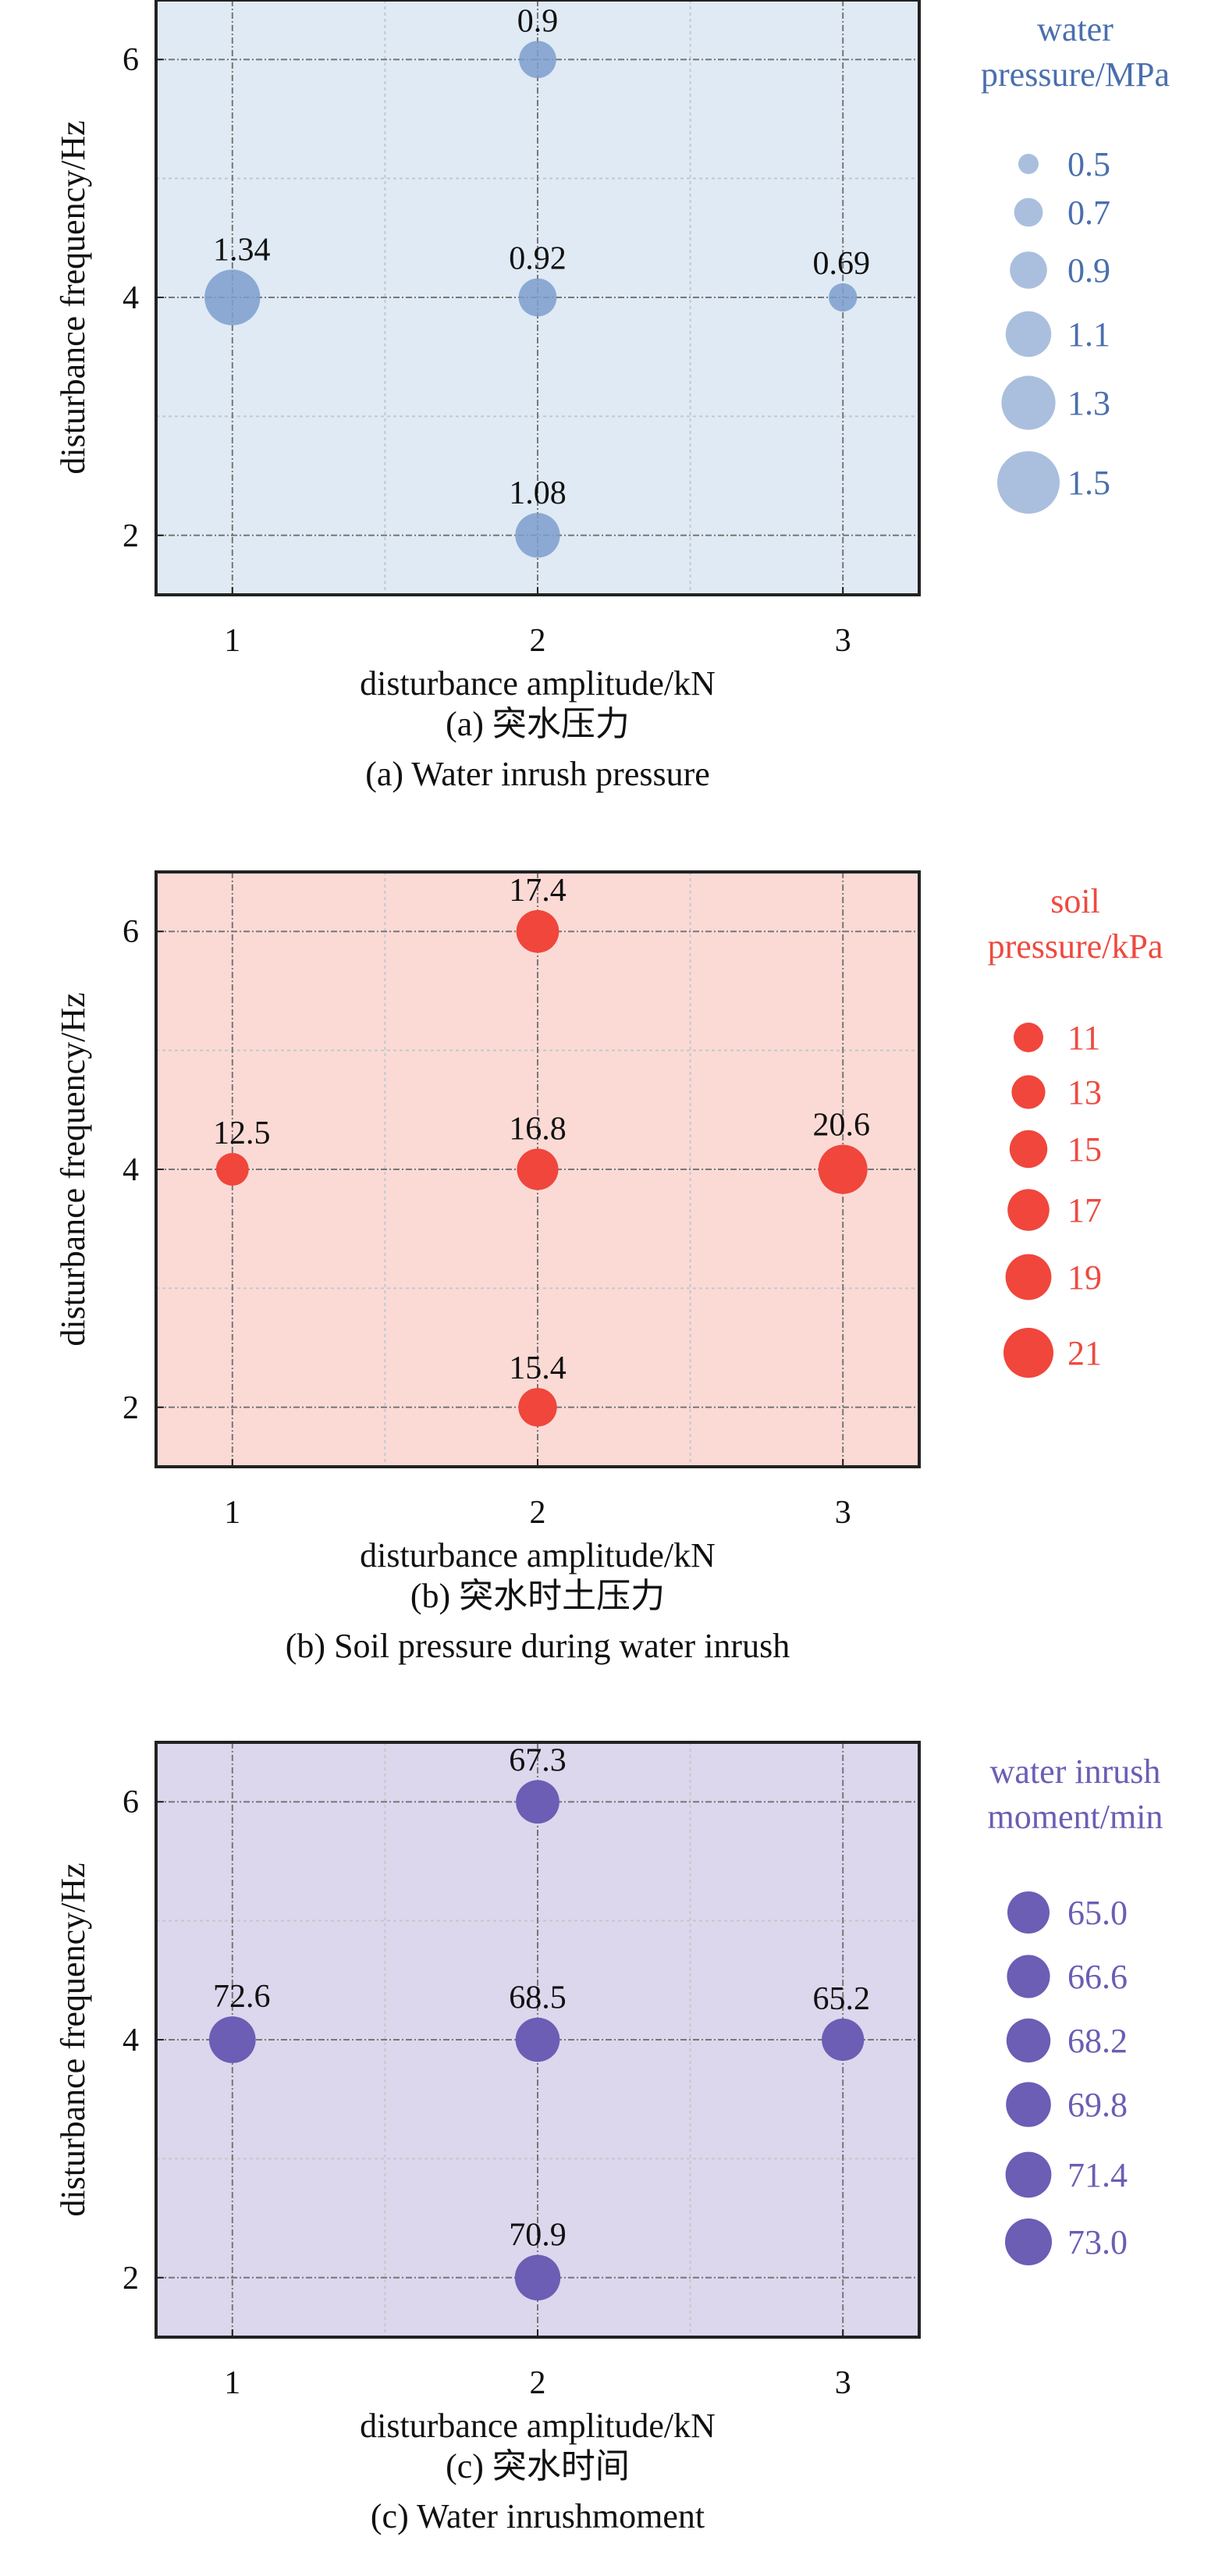  Describe the element at coordinates (1075, 29) in the screenshot. I see `legend-title: water` at that location.